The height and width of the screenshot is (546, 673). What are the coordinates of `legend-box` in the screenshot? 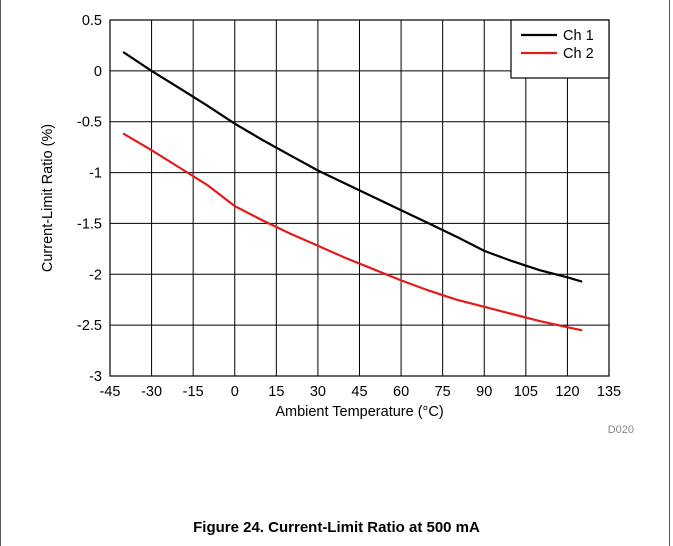 It's located at (560, 49).